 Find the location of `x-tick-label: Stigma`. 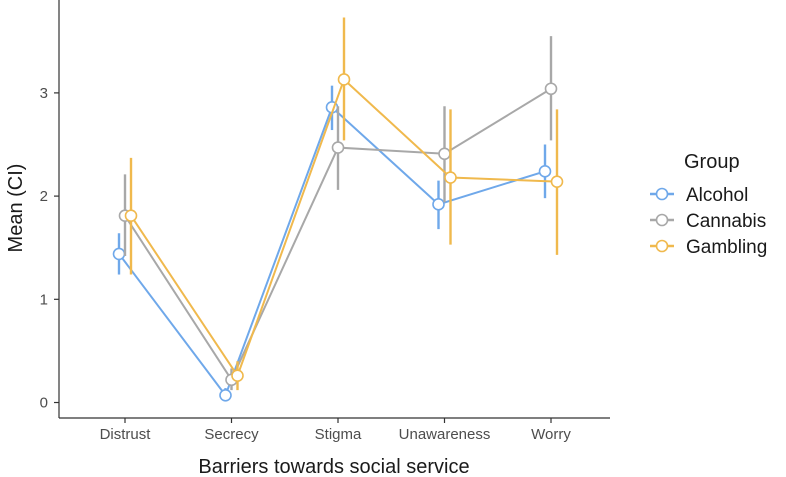

x-tick-label: Stigma is located at coordinates (338, 434).